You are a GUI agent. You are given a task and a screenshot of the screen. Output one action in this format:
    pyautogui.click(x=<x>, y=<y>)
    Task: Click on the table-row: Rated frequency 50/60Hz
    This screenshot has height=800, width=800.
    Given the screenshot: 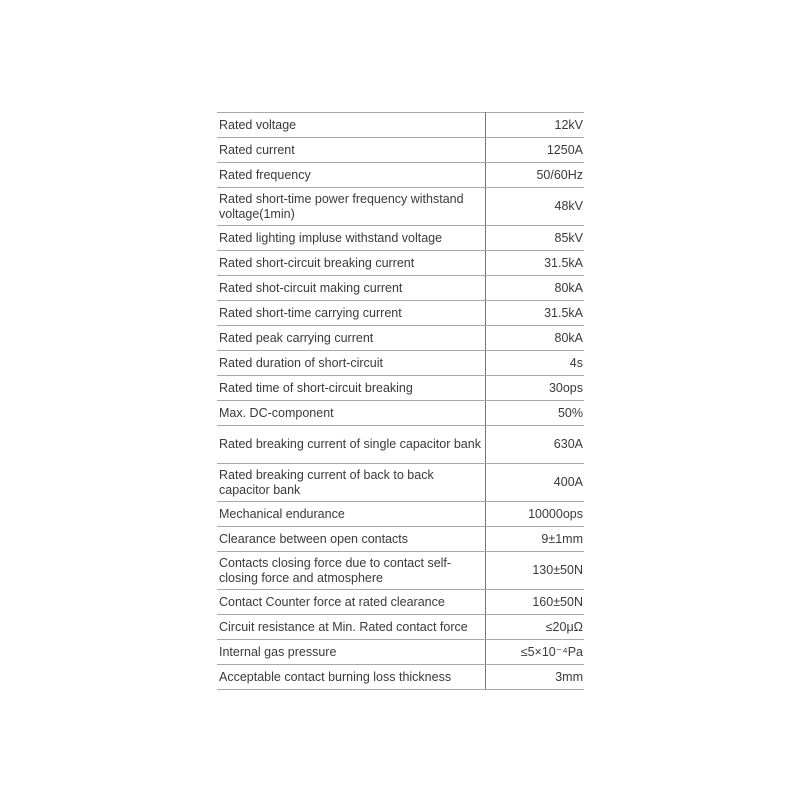 What is the action you would take?
    pyautogui.click(x=400, y=175)
    